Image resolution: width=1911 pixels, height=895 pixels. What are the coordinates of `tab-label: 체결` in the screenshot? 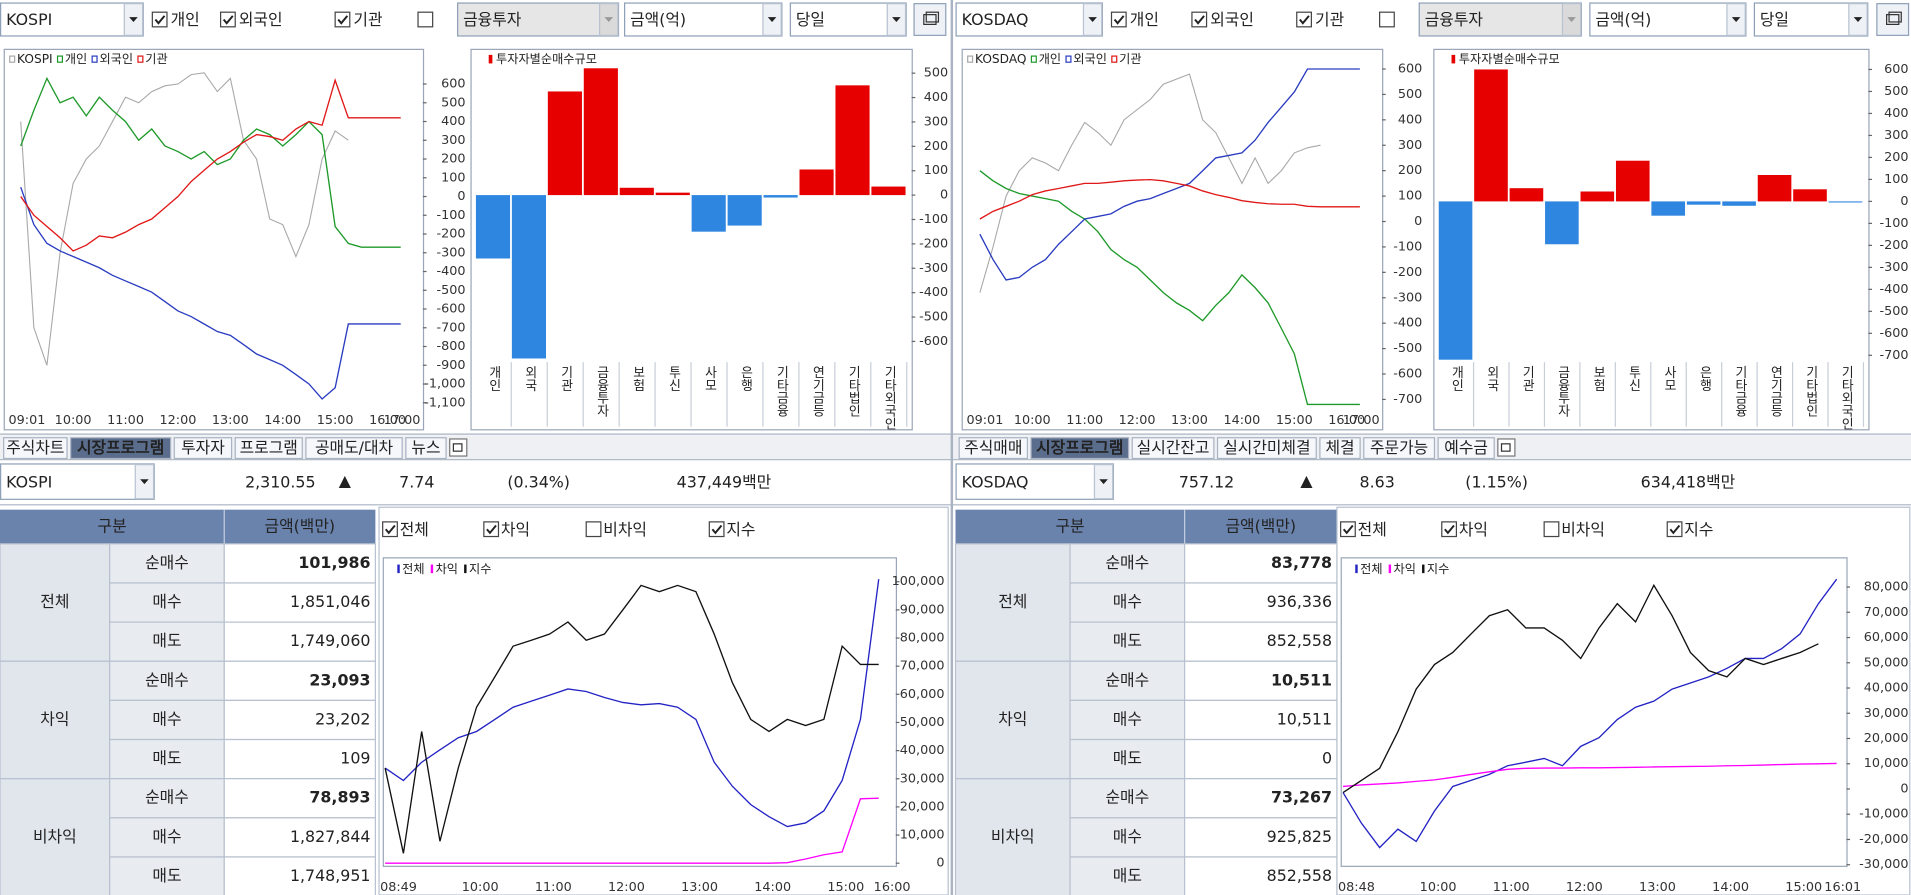 It's located at (1339, 447).